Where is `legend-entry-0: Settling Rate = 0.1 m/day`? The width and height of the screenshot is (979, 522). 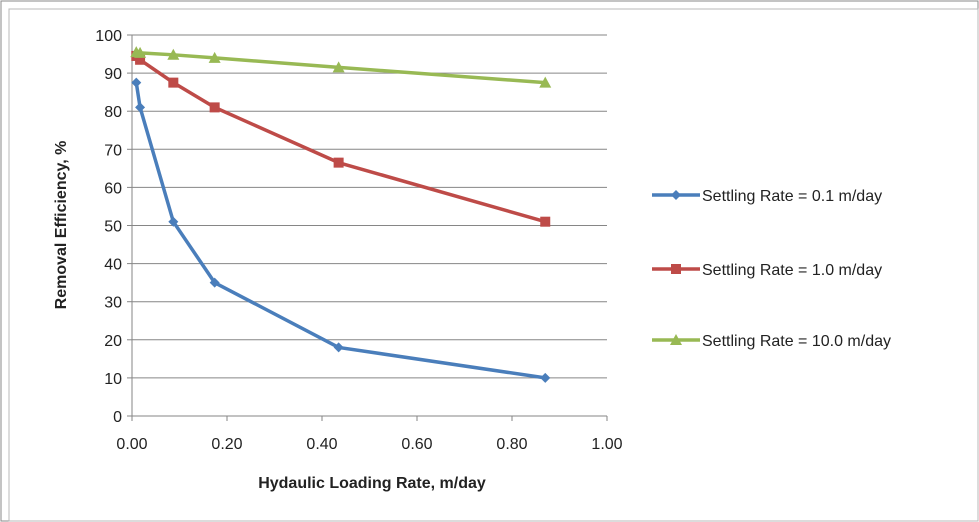 legend-entry-0: Settling Rate = 0.1 m/day is located at coordinates (767, 196).